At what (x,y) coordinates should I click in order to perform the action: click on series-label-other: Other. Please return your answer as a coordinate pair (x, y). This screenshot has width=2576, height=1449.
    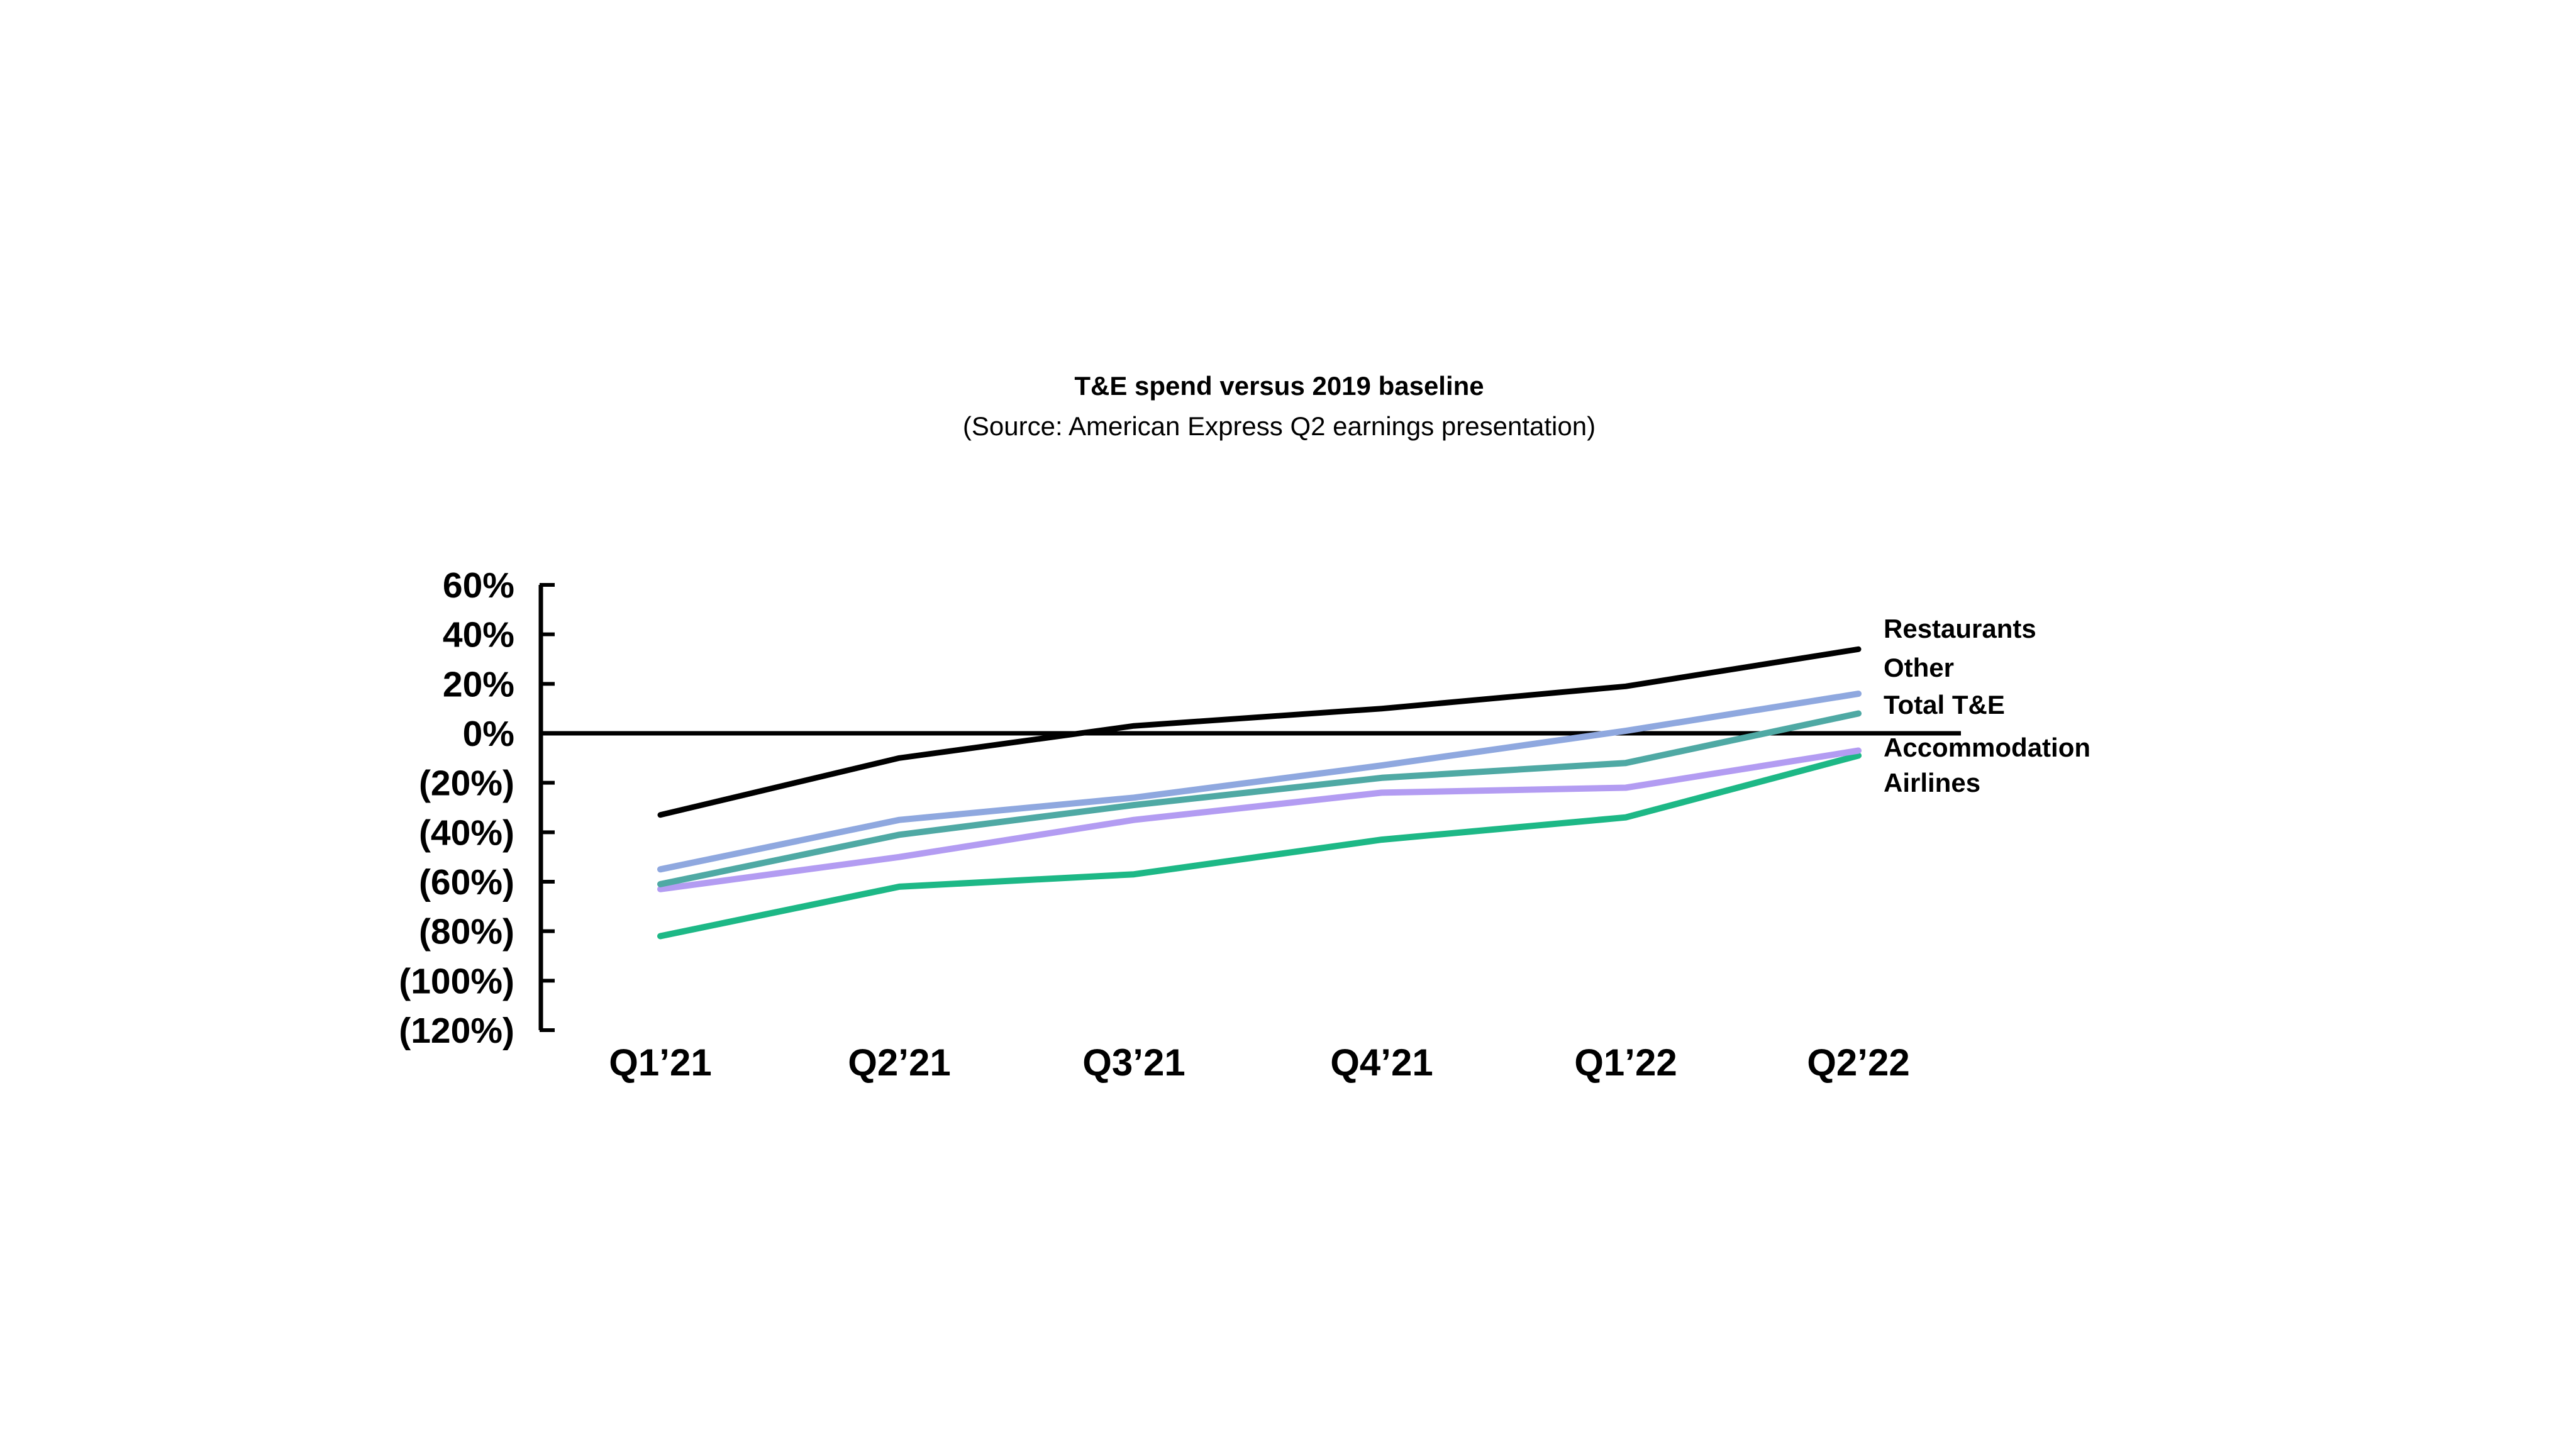
    Looking at the image, I should click on (1919, 667).